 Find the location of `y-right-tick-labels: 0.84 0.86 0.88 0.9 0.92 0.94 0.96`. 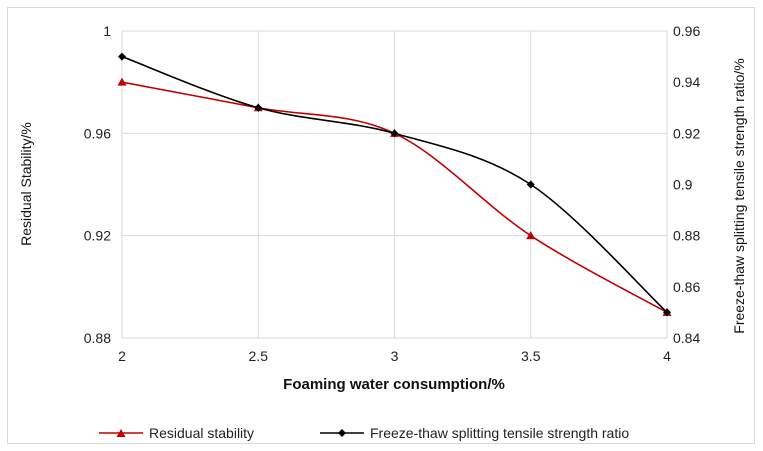

y-right-tick-labels: 0.84 0.86 0.88 0.9 0.92 0.94 0.96 is located at coordinates (686, 184).